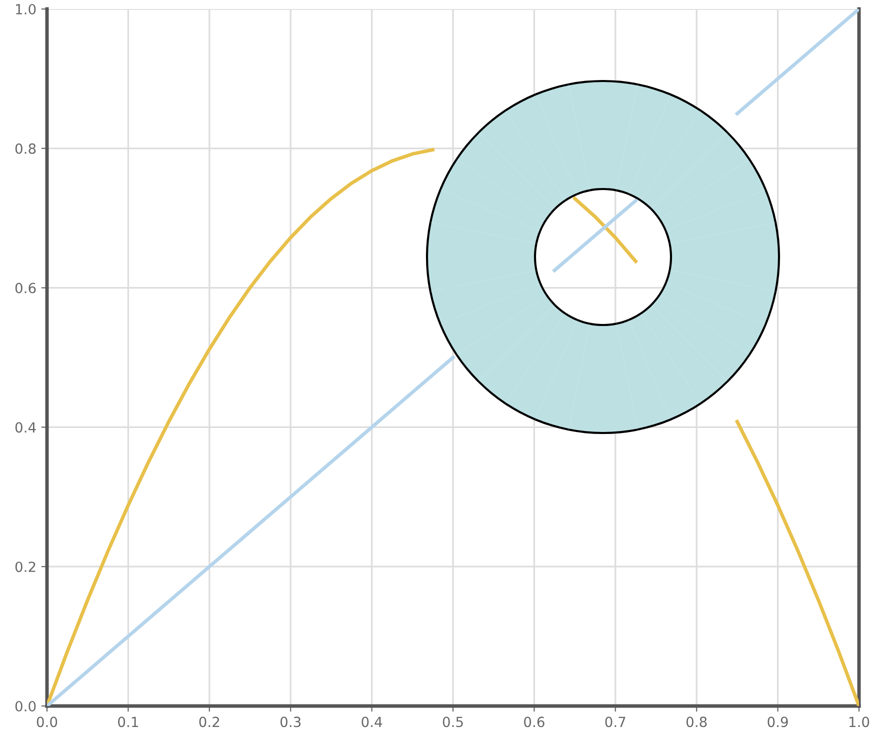 Image resolution: width=881 pixels, height=735 pixels. Describe the element at coordinates (209, 722) in the screenshot. I see `x-tick-label: 0.2` at that location.